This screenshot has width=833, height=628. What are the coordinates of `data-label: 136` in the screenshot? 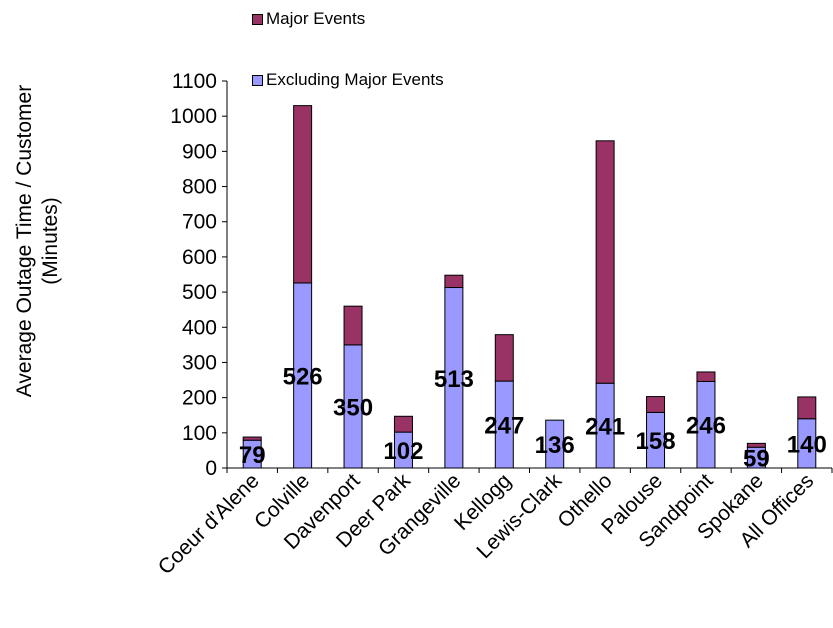 It's located at (555, 445).